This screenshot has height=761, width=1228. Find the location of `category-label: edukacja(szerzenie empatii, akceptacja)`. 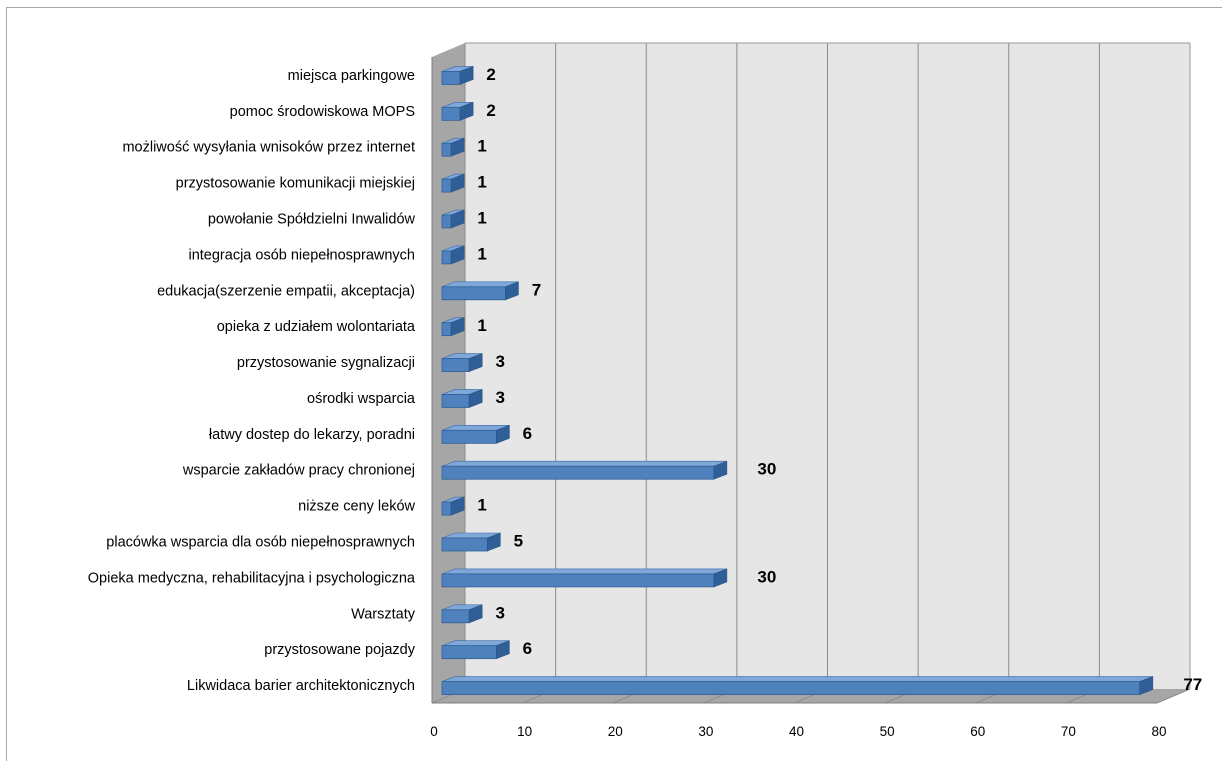

category-label: edukacja(szerzenie empatii, akceptacja) is located at coordinates (286, 291).